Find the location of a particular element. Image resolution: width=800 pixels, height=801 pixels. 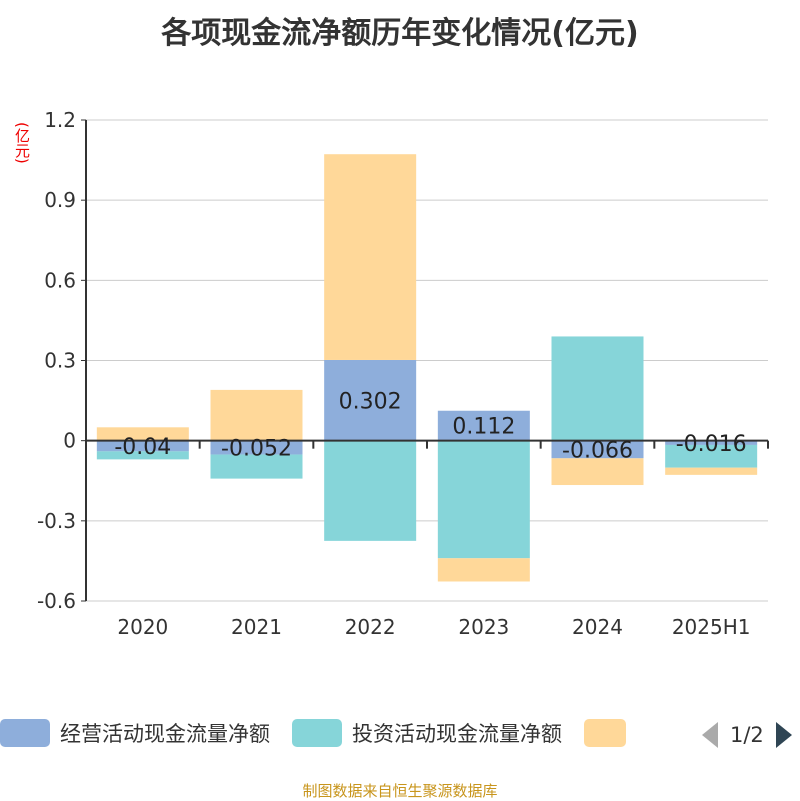

bar-2022-s0 is located at coordinates (370, 400).